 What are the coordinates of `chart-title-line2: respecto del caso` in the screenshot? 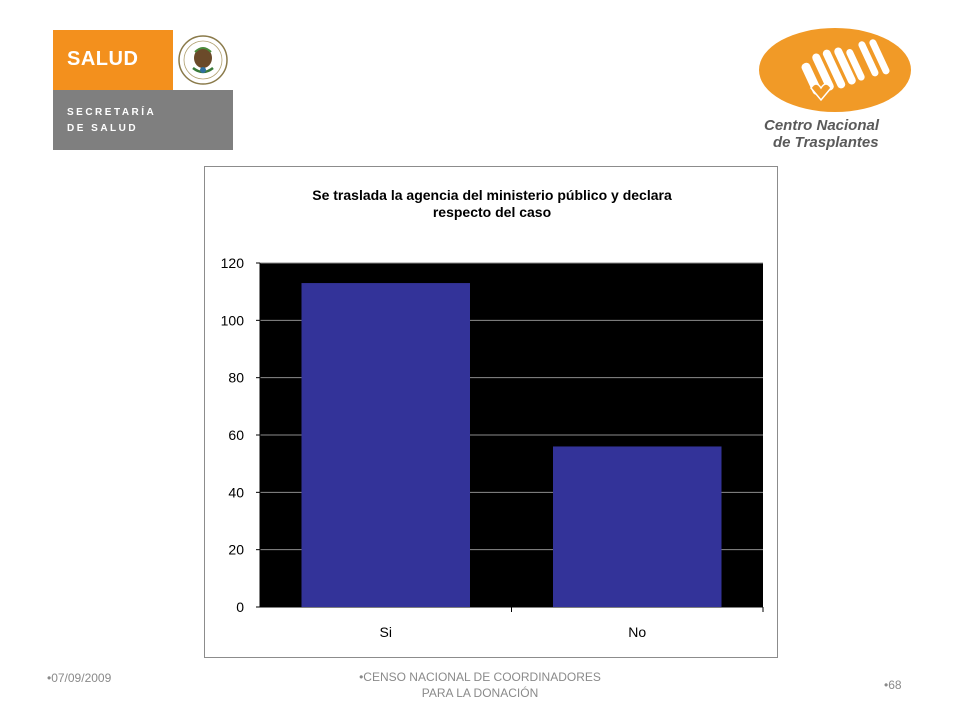 It's located at (492, 212).